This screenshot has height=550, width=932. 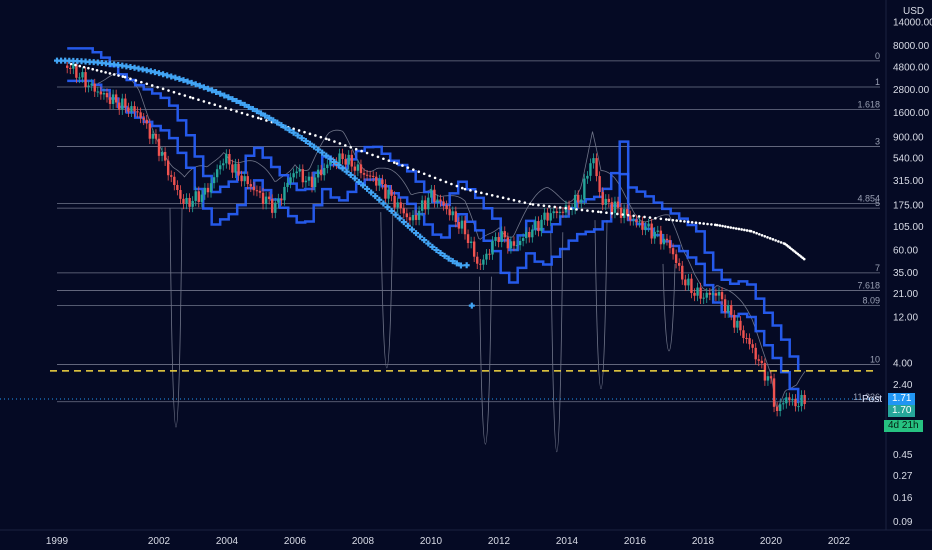 I want to click on y-tick-label: 21.00, so click(x=905, y=294).